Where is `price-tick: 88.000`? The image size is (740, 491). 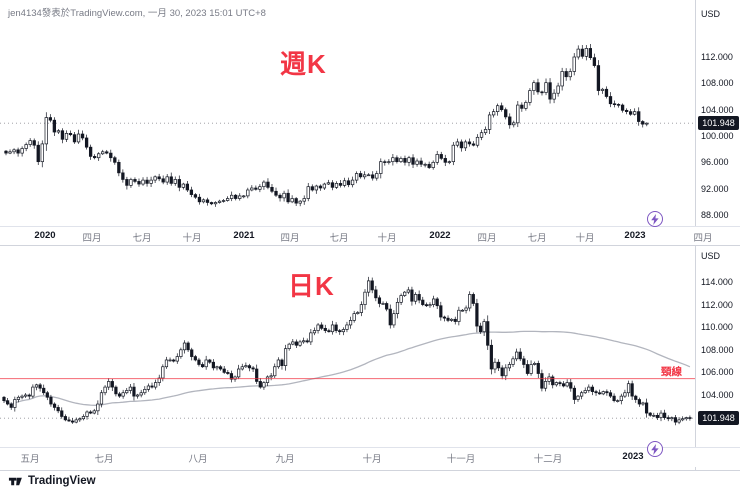
price-tick: 88.000 is located at coordinates (715, 214).